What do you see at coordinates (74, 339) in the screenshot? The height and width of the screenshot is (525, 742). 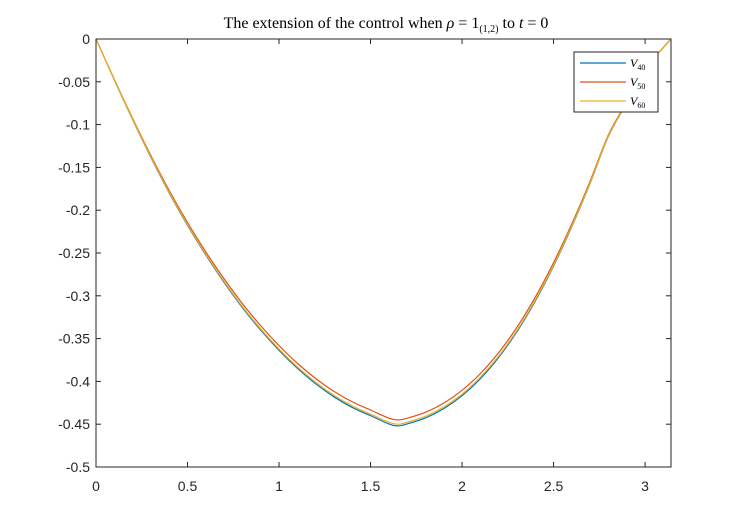 I see `y-tick-label: -0.35` at bounding box center [74, 339].